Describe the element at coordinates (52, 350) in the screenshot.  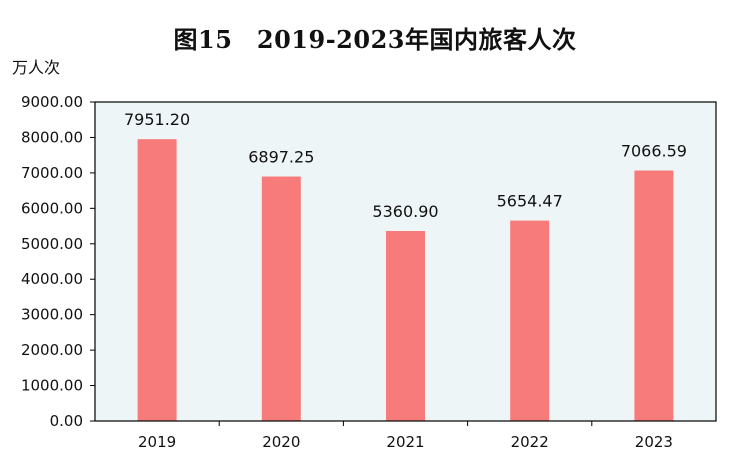
I see `y-tick-label: 2000.00` at that location.